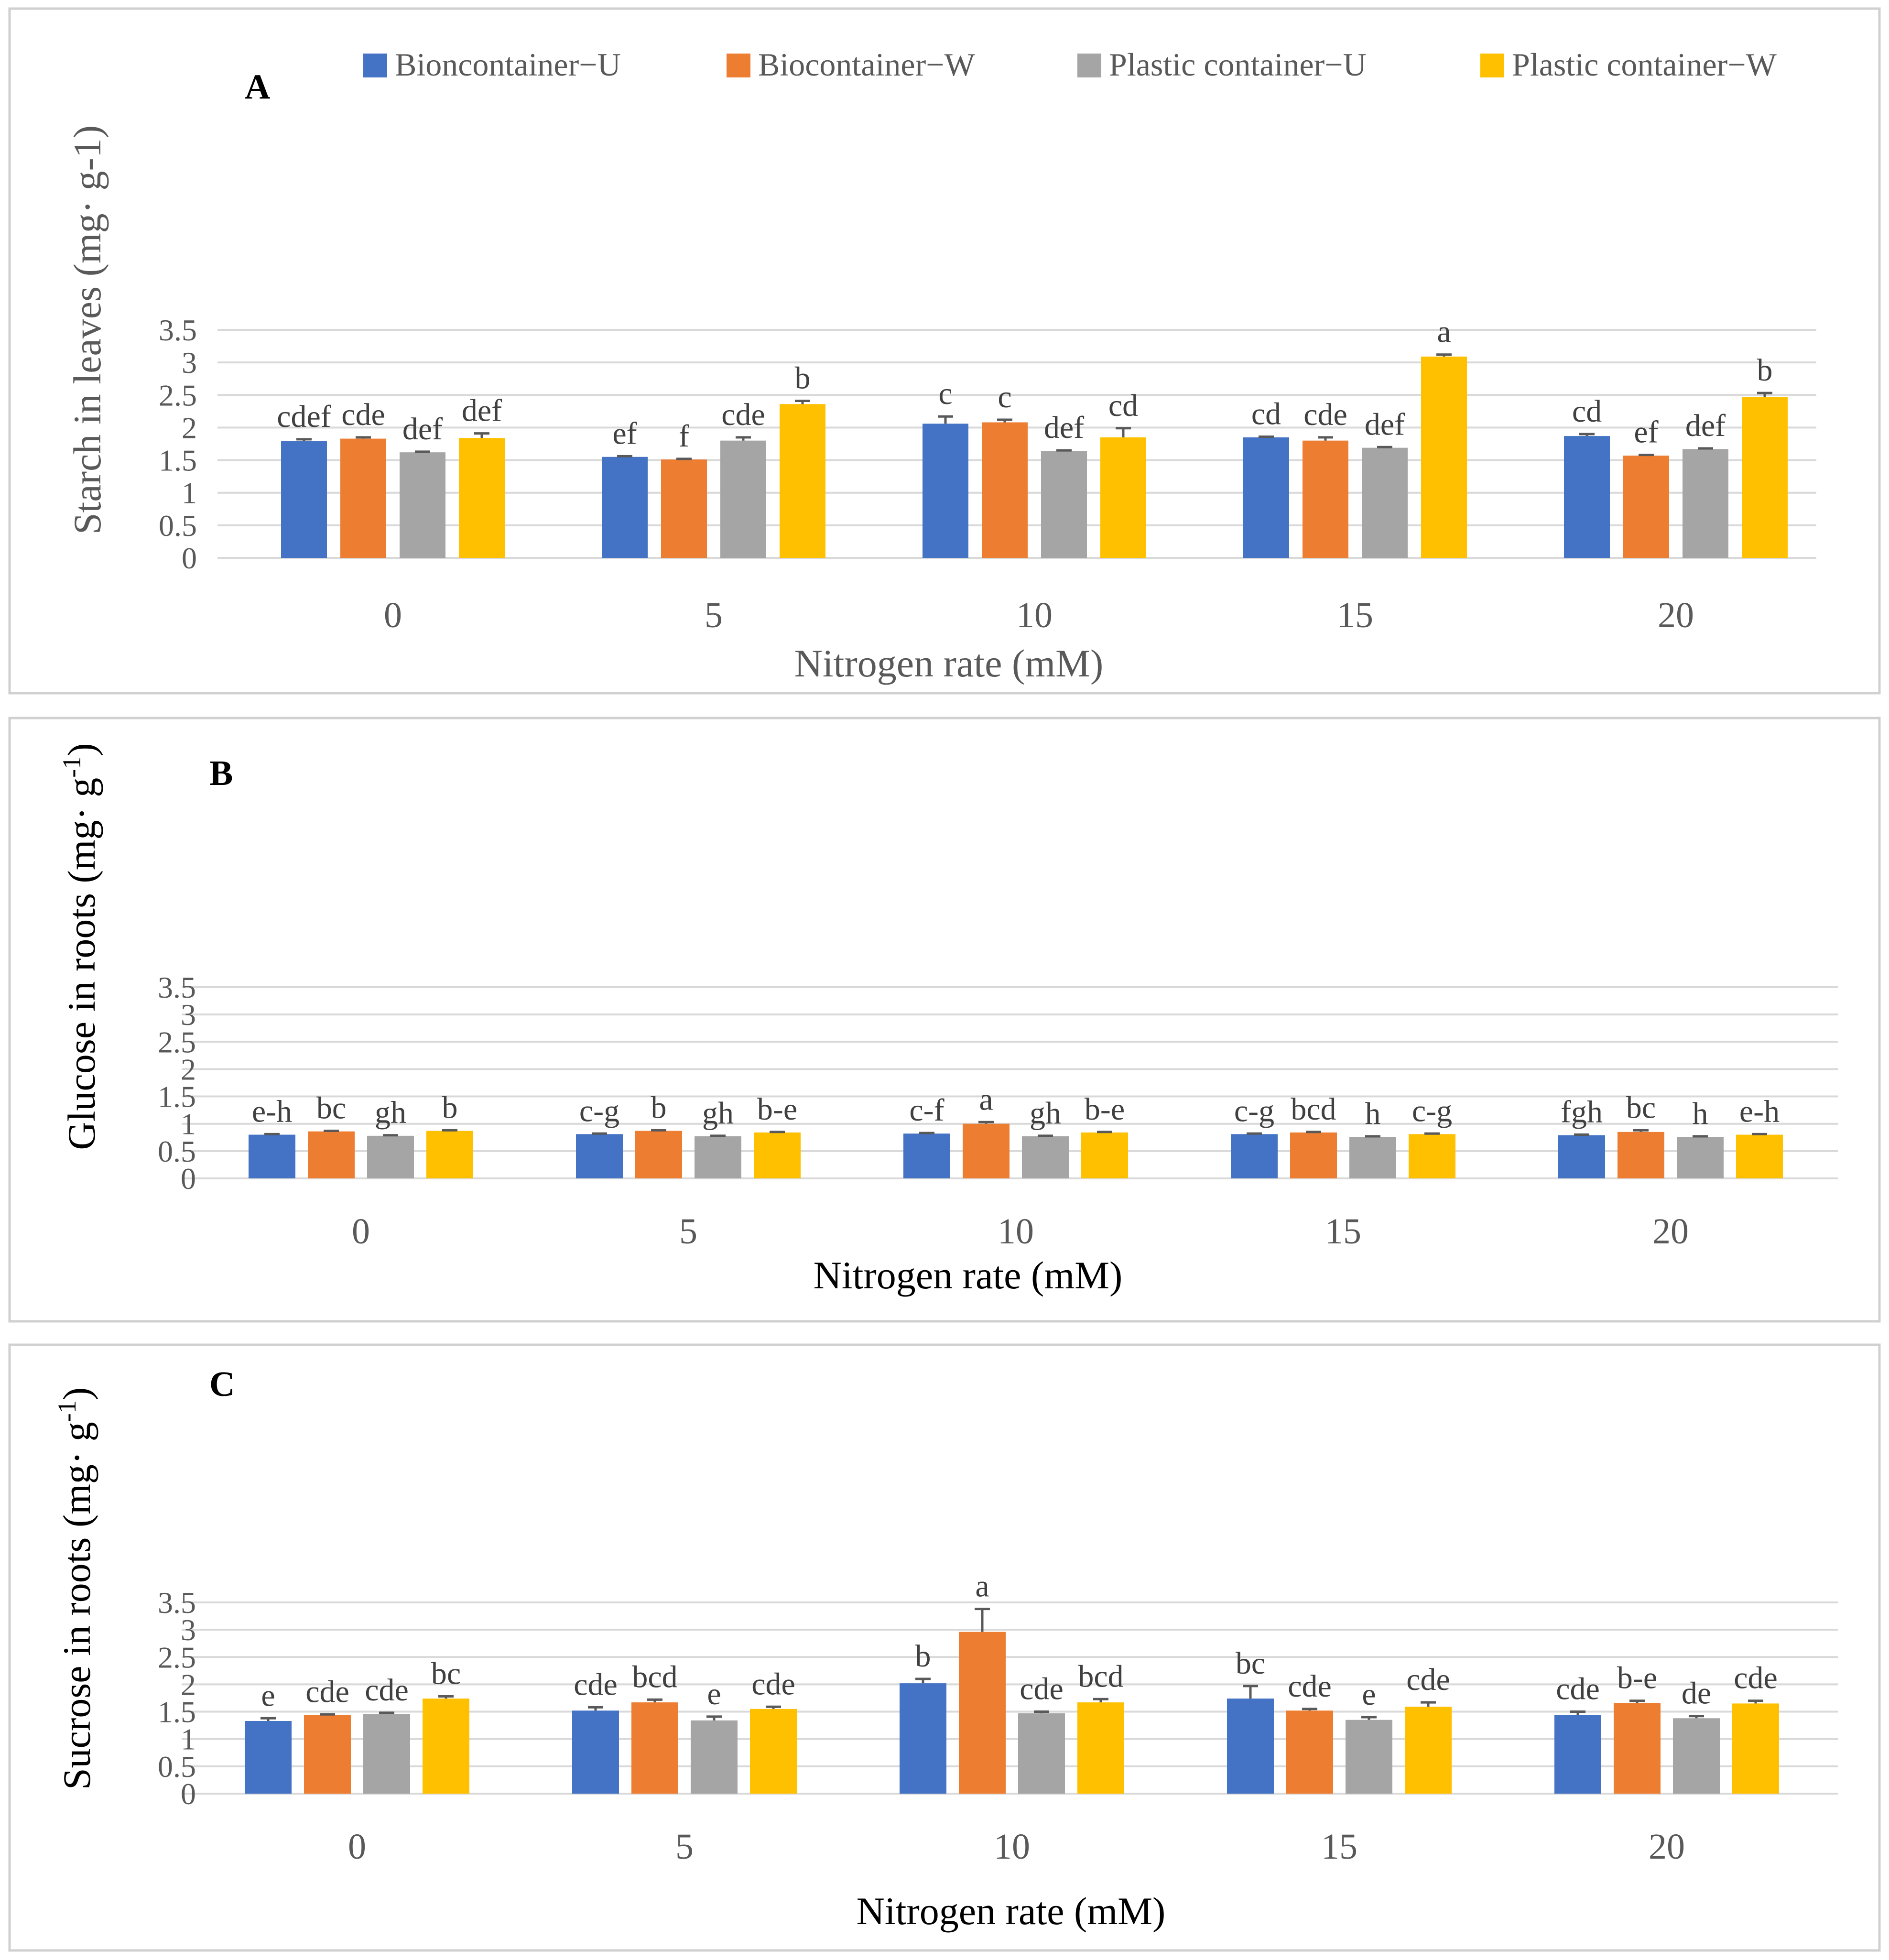 The image size is (1889, 1960). I want to click on panel-a-error-bar-plastic-container-w-n10, so click(1123, 432).